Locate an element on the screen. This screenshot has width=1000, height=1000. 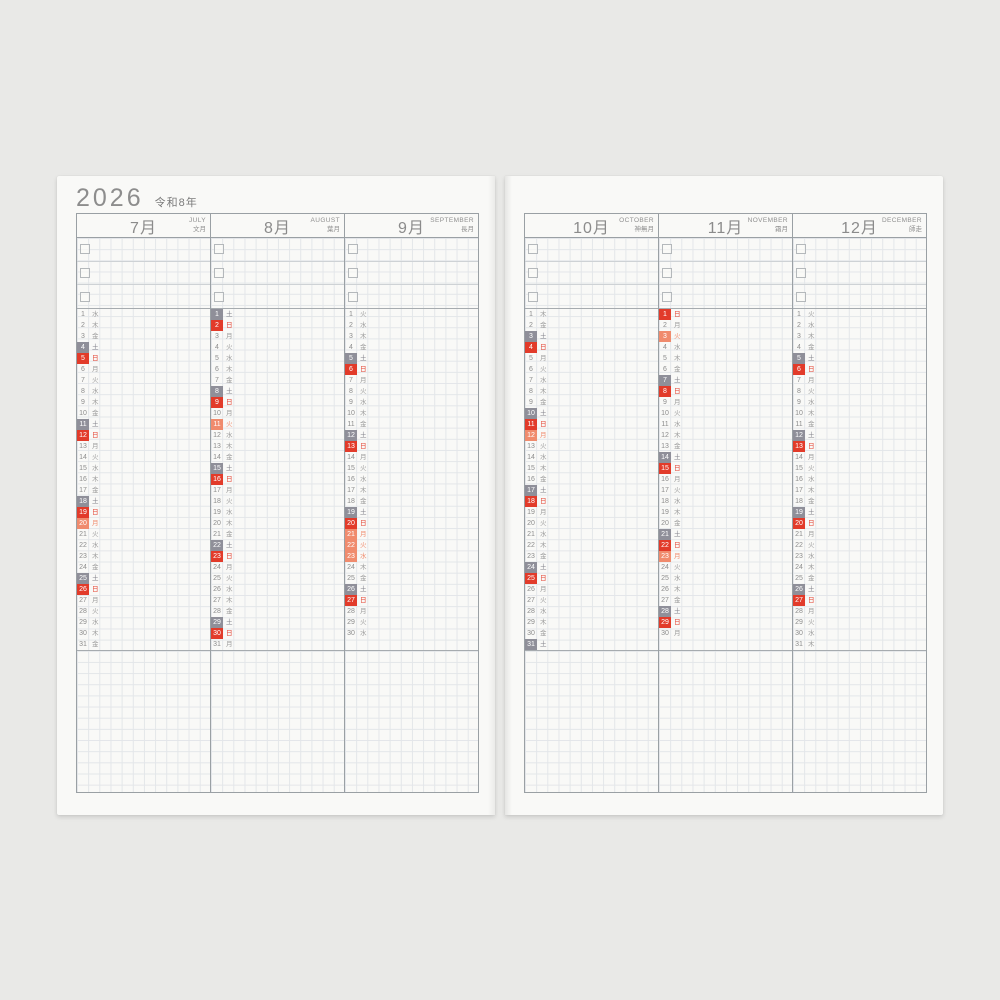
checkbox-icon is located at coordinates (667, 273).